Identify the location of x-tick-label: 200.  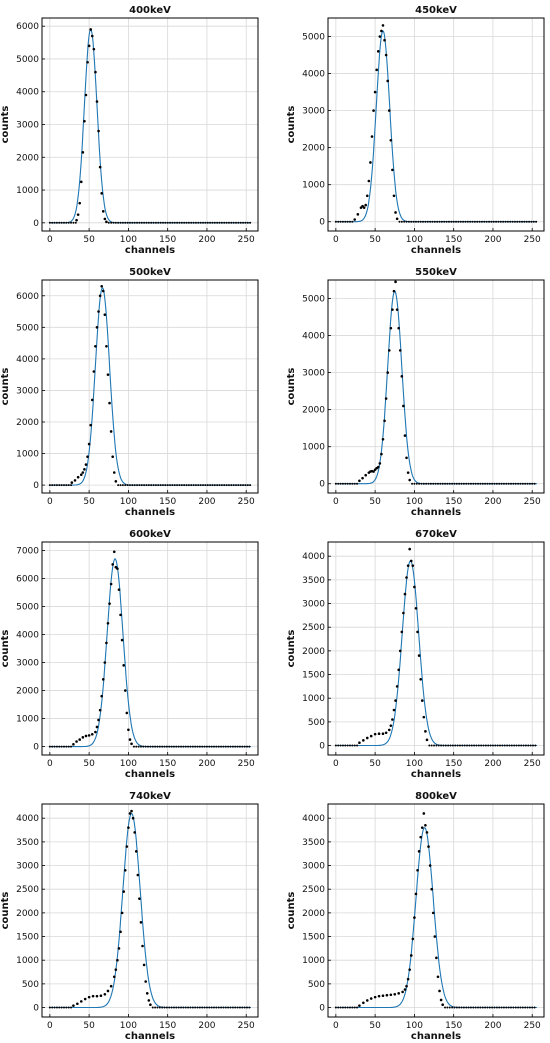
(492, 1026).